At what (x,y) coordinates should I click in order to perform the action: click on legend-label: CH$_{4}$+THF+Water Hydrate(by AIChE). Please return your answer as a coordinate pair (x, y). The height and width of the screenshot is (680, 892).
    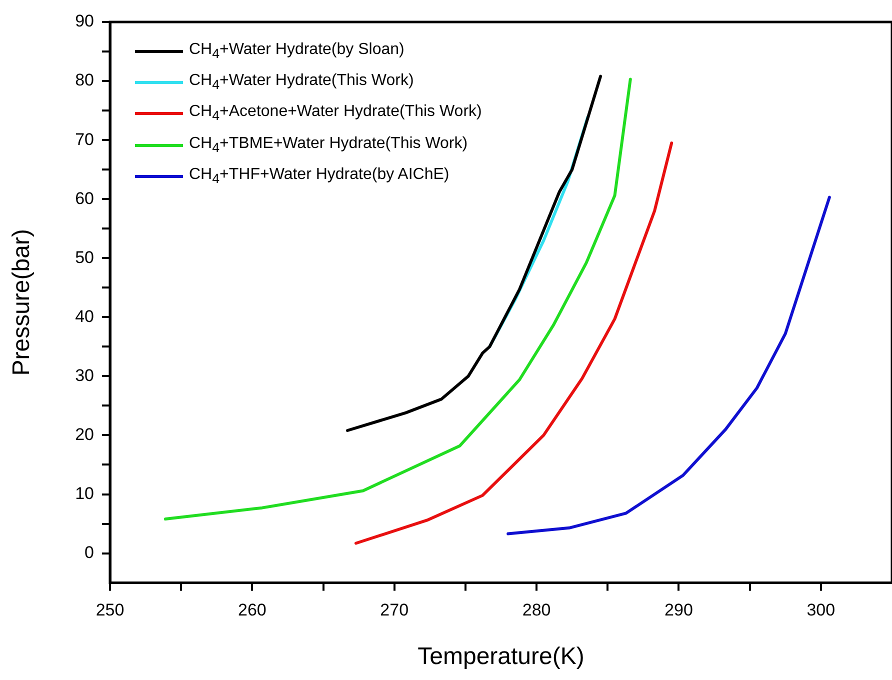
    Looking at the image, I should click on (319, 176).